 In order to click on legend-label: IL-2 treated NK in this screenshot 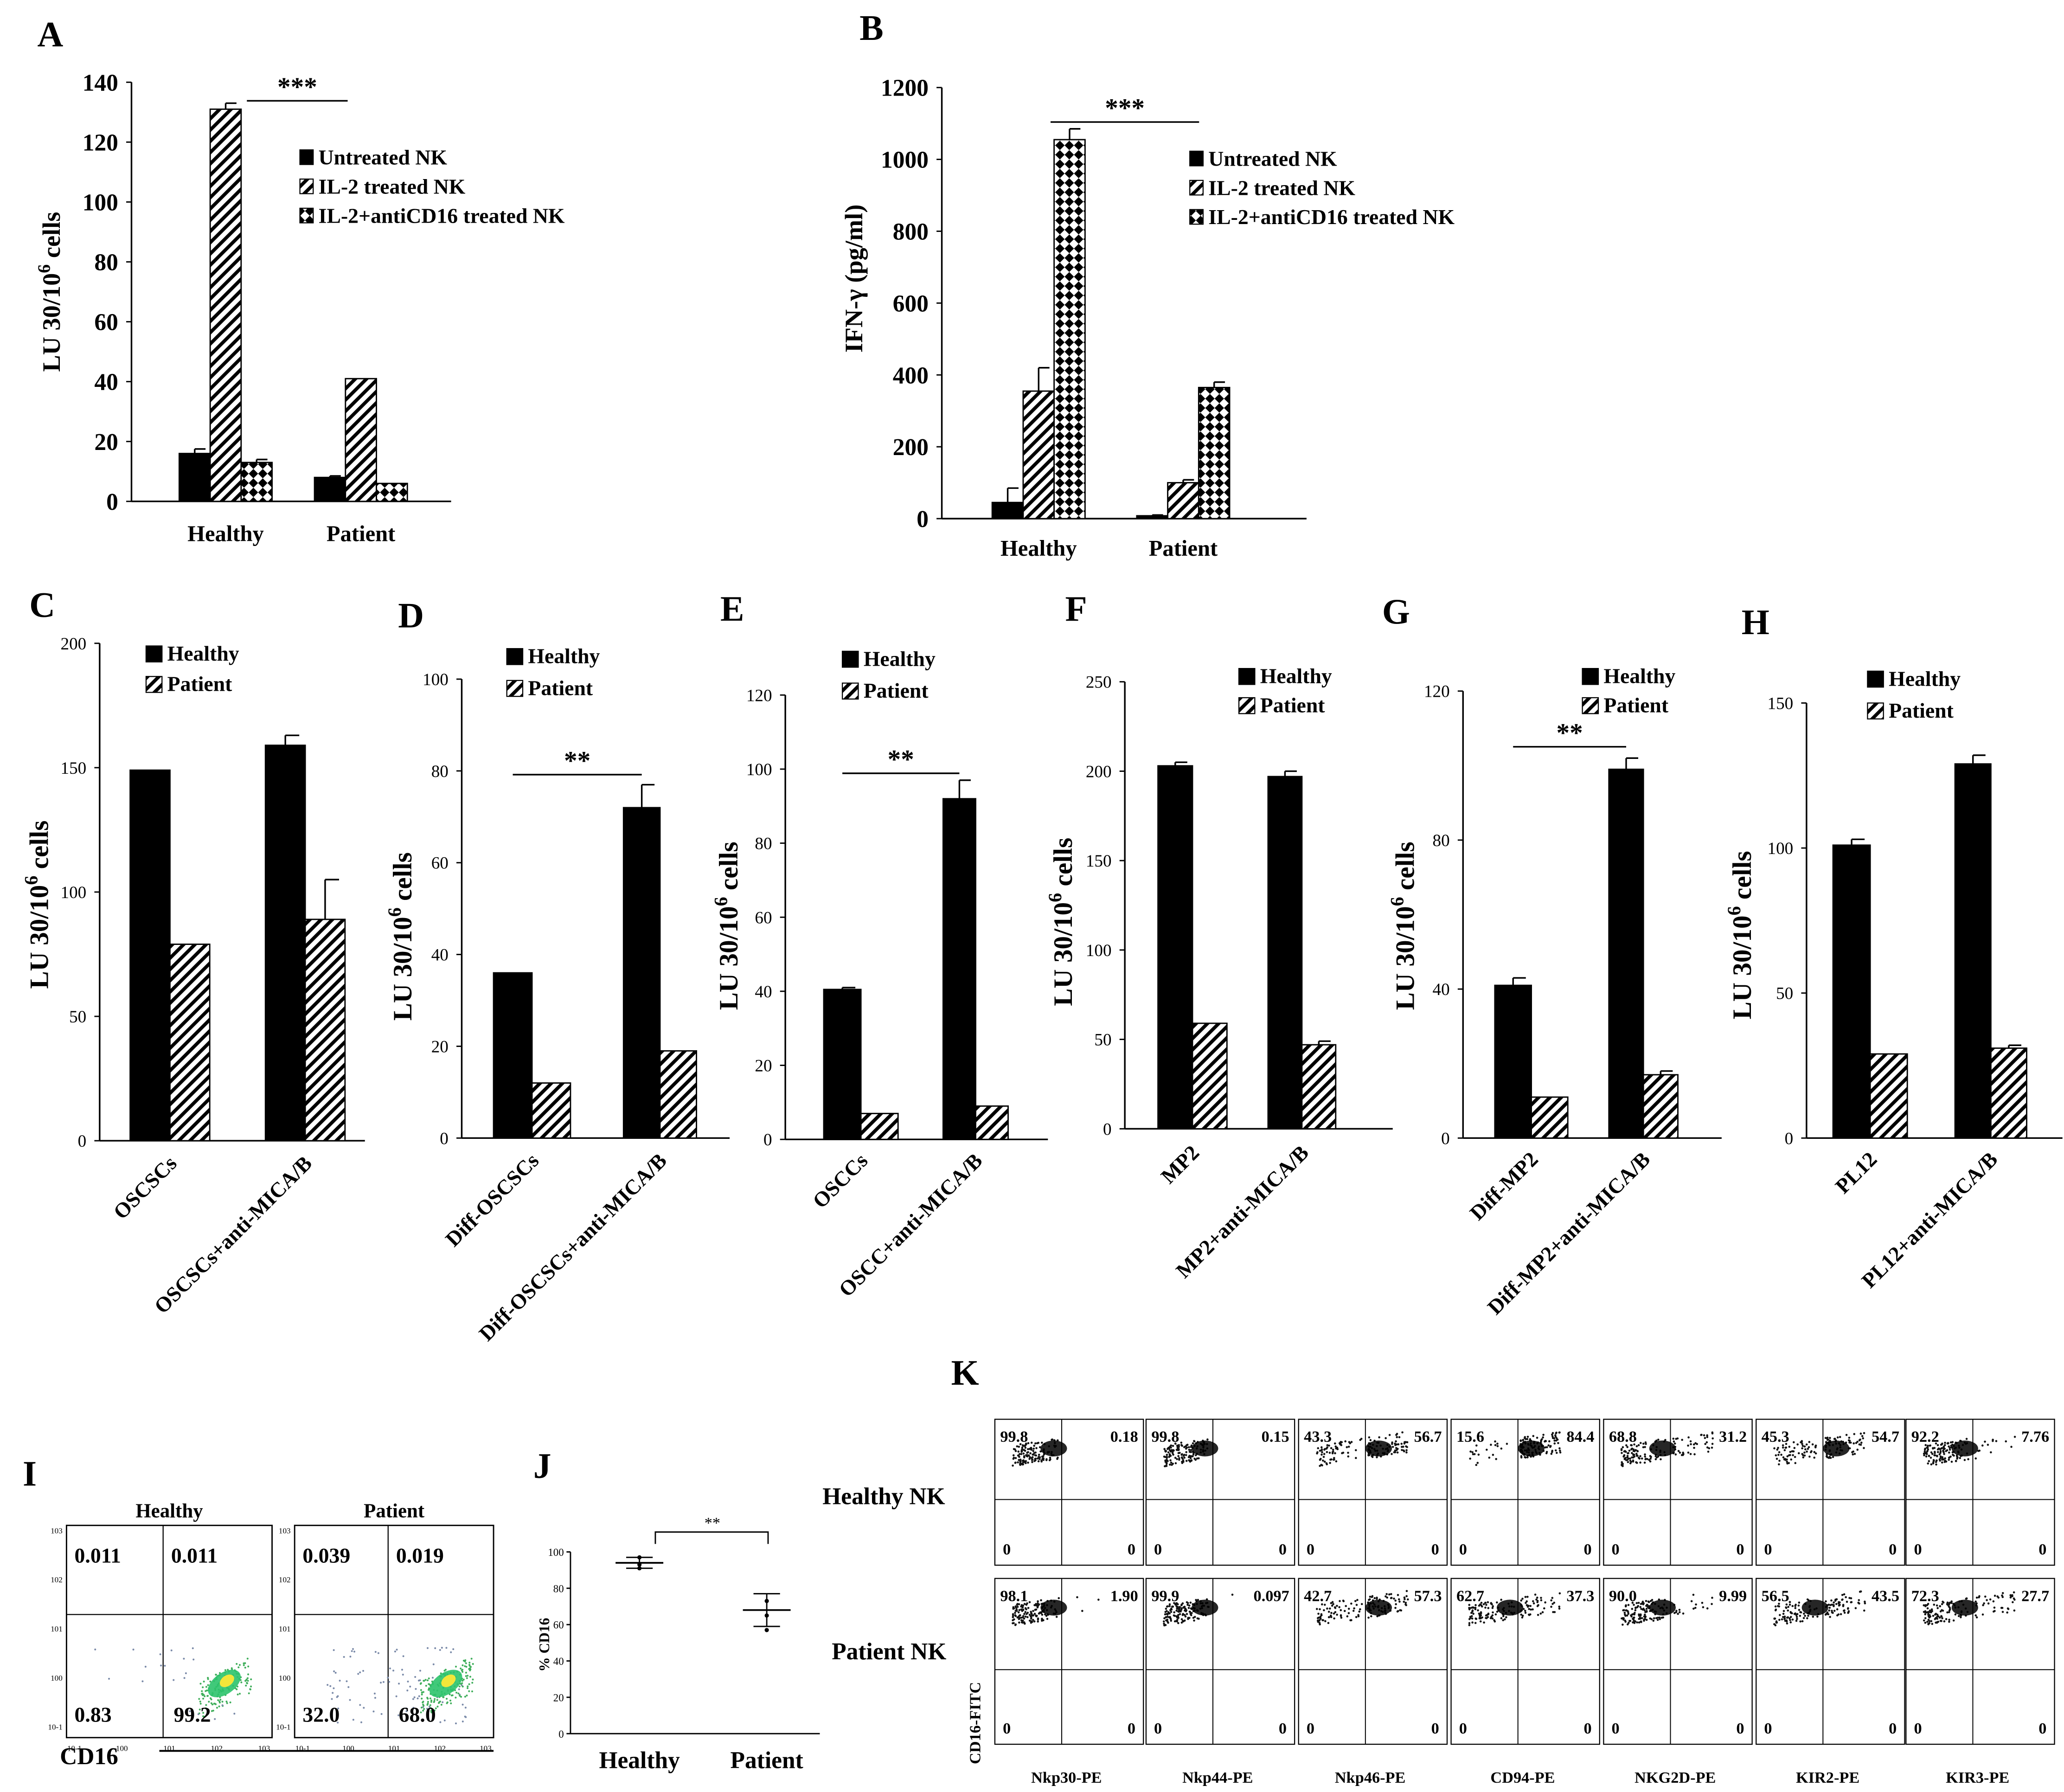, I will do `click(1281, 187)`.